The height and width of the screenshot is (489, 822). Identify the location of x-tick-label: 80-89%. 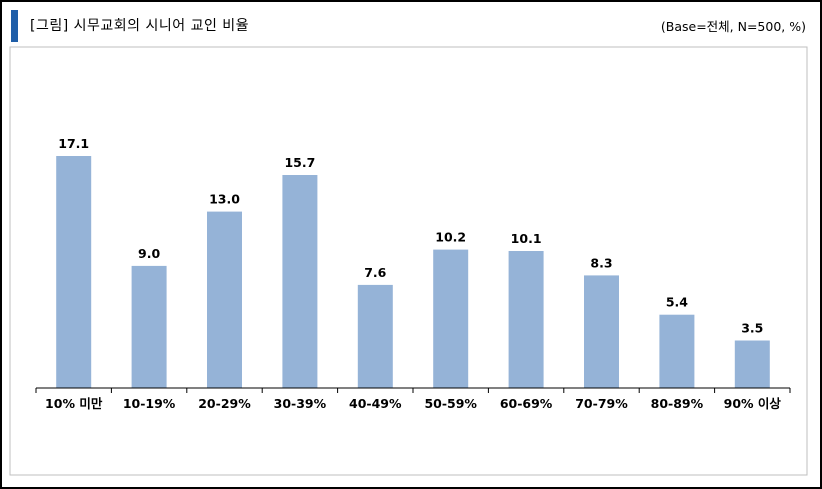
(677, 403).